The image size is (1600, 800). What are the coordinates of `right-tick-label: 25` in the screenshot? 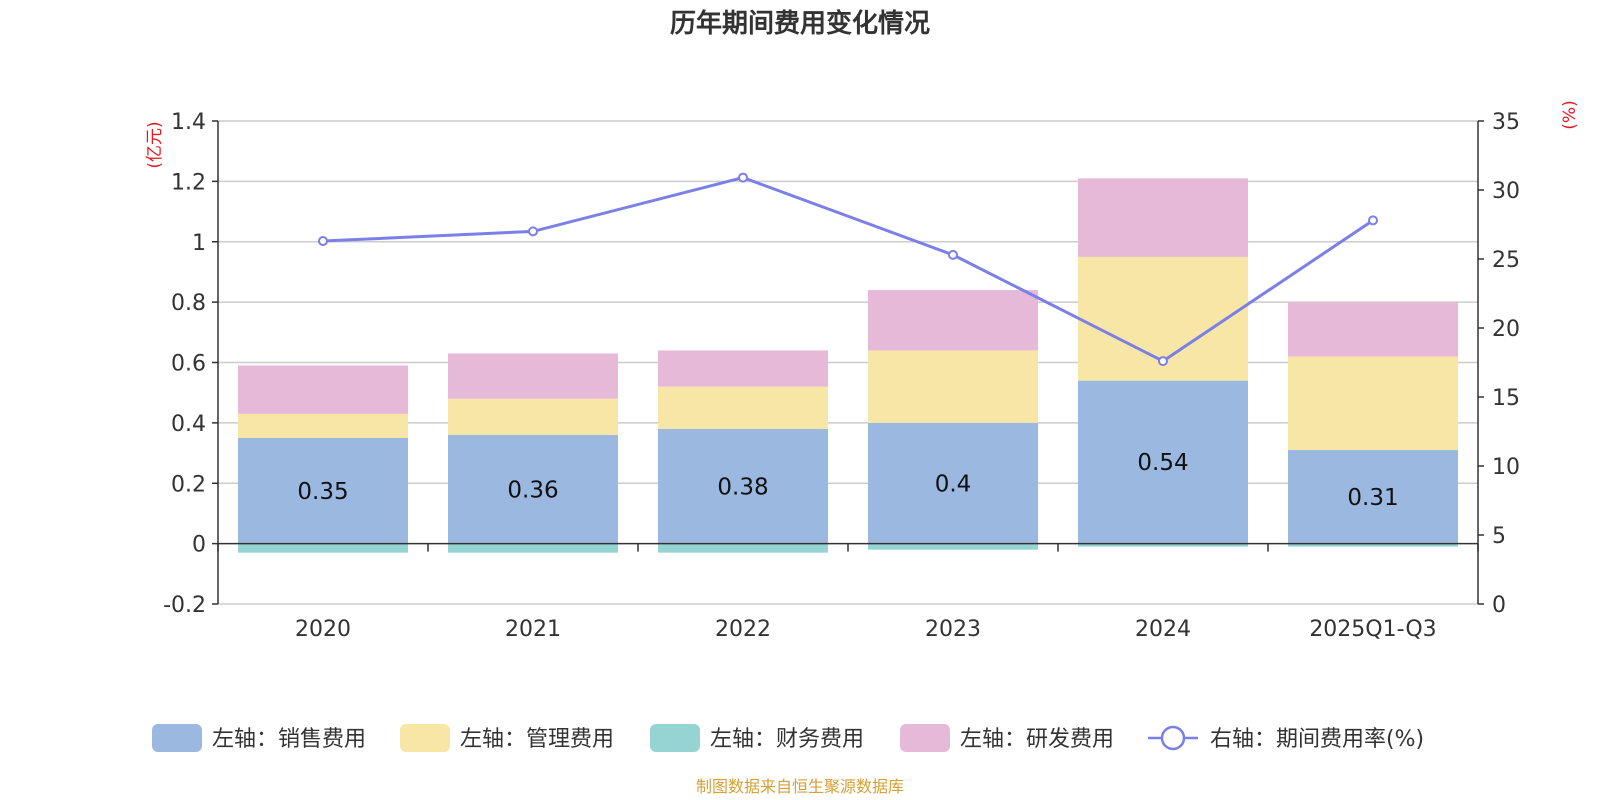 It's located at (1506, 260).